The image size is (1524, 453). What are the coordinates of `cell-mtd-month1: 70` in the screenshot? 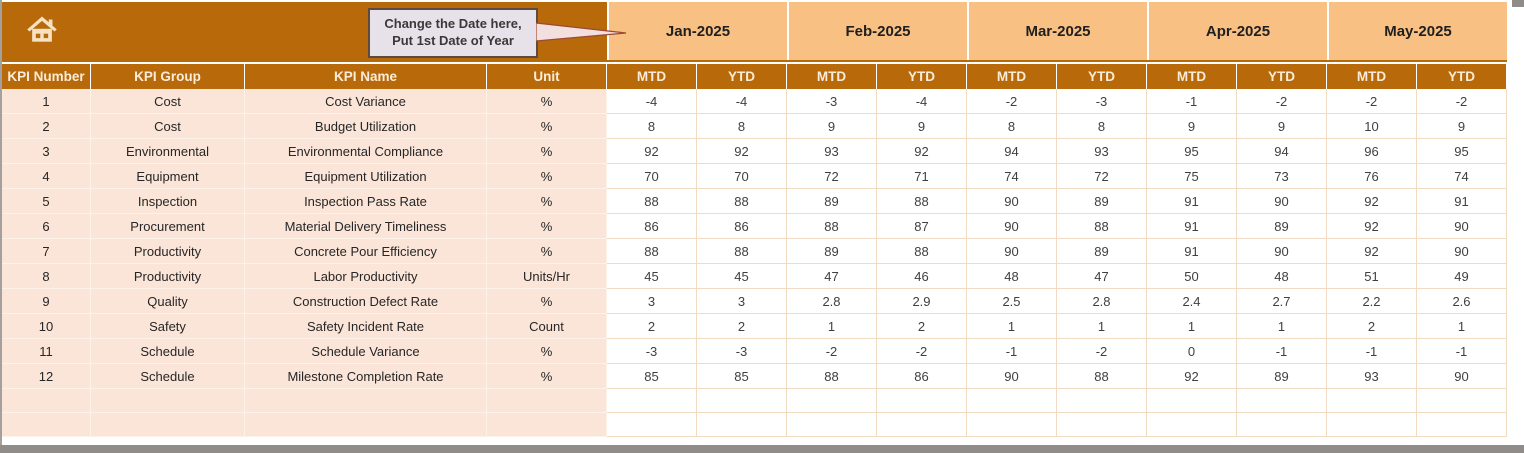 It's located at (652, 176).